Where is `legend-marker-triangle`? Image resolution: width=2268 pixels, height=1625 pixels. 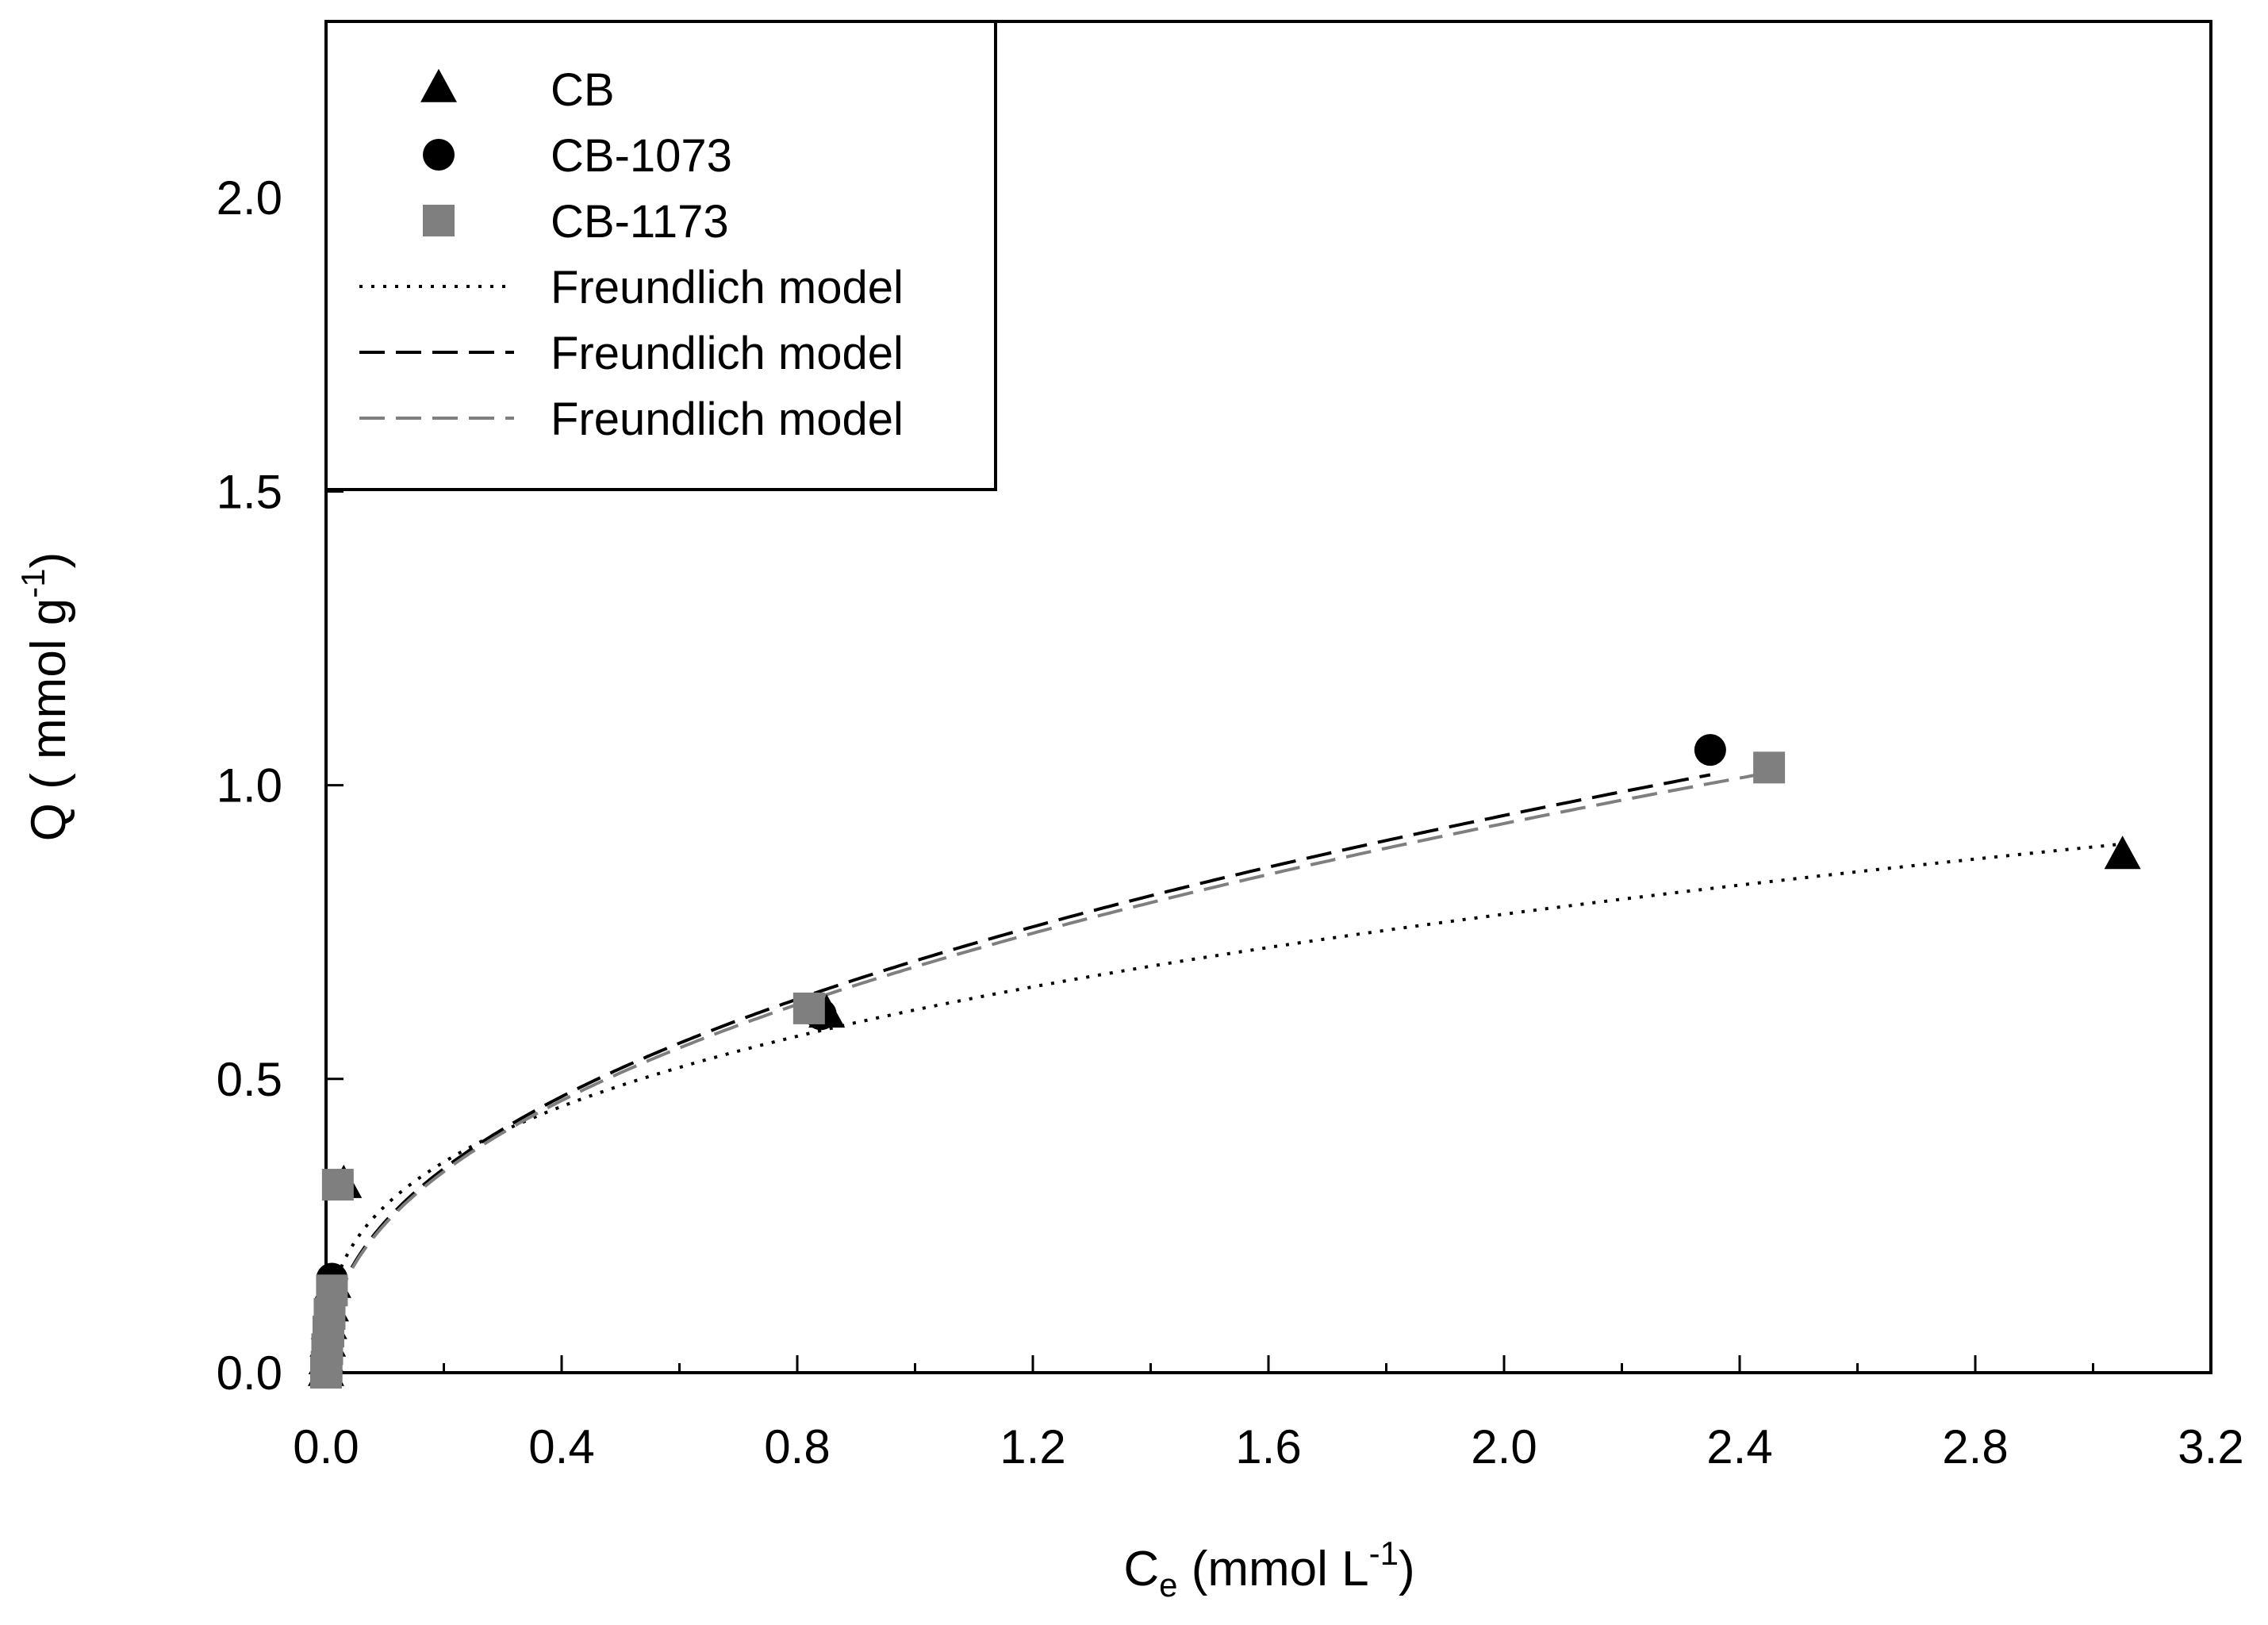
legend-marker-triangle is located at coordinates (439, 85).